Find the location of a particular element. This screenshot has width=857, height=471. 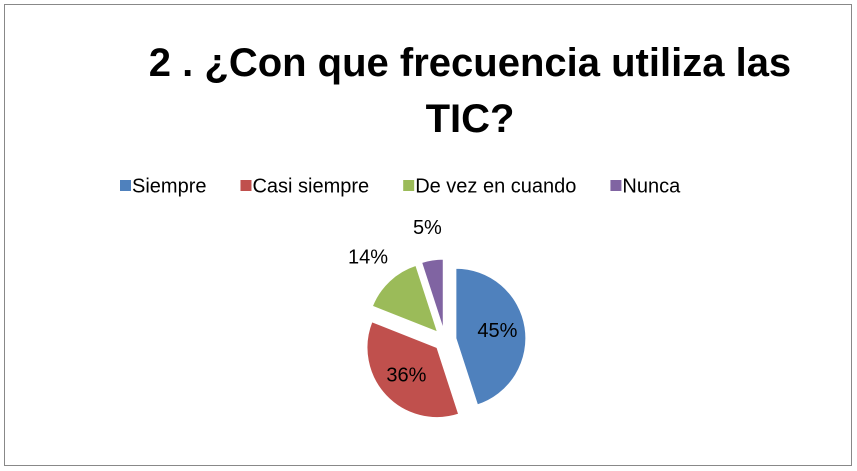

data-label: 5% is located at coordinates (427, 228).